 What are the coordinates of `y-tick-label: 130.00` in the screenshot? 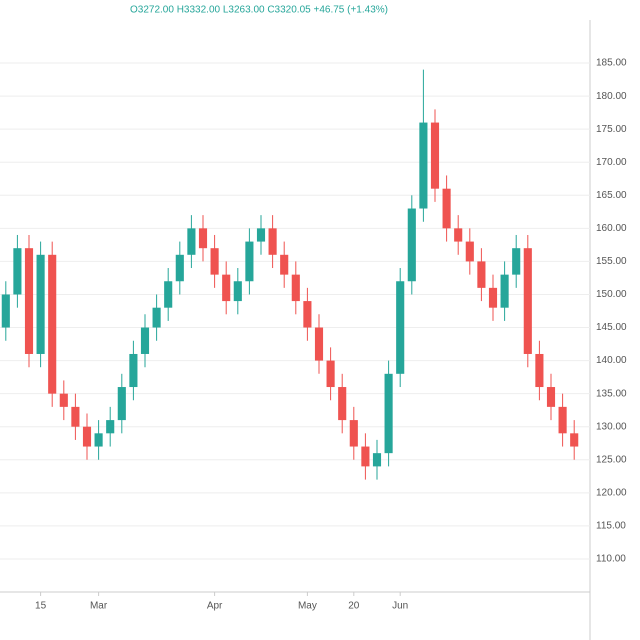 It's located at (611, 426).